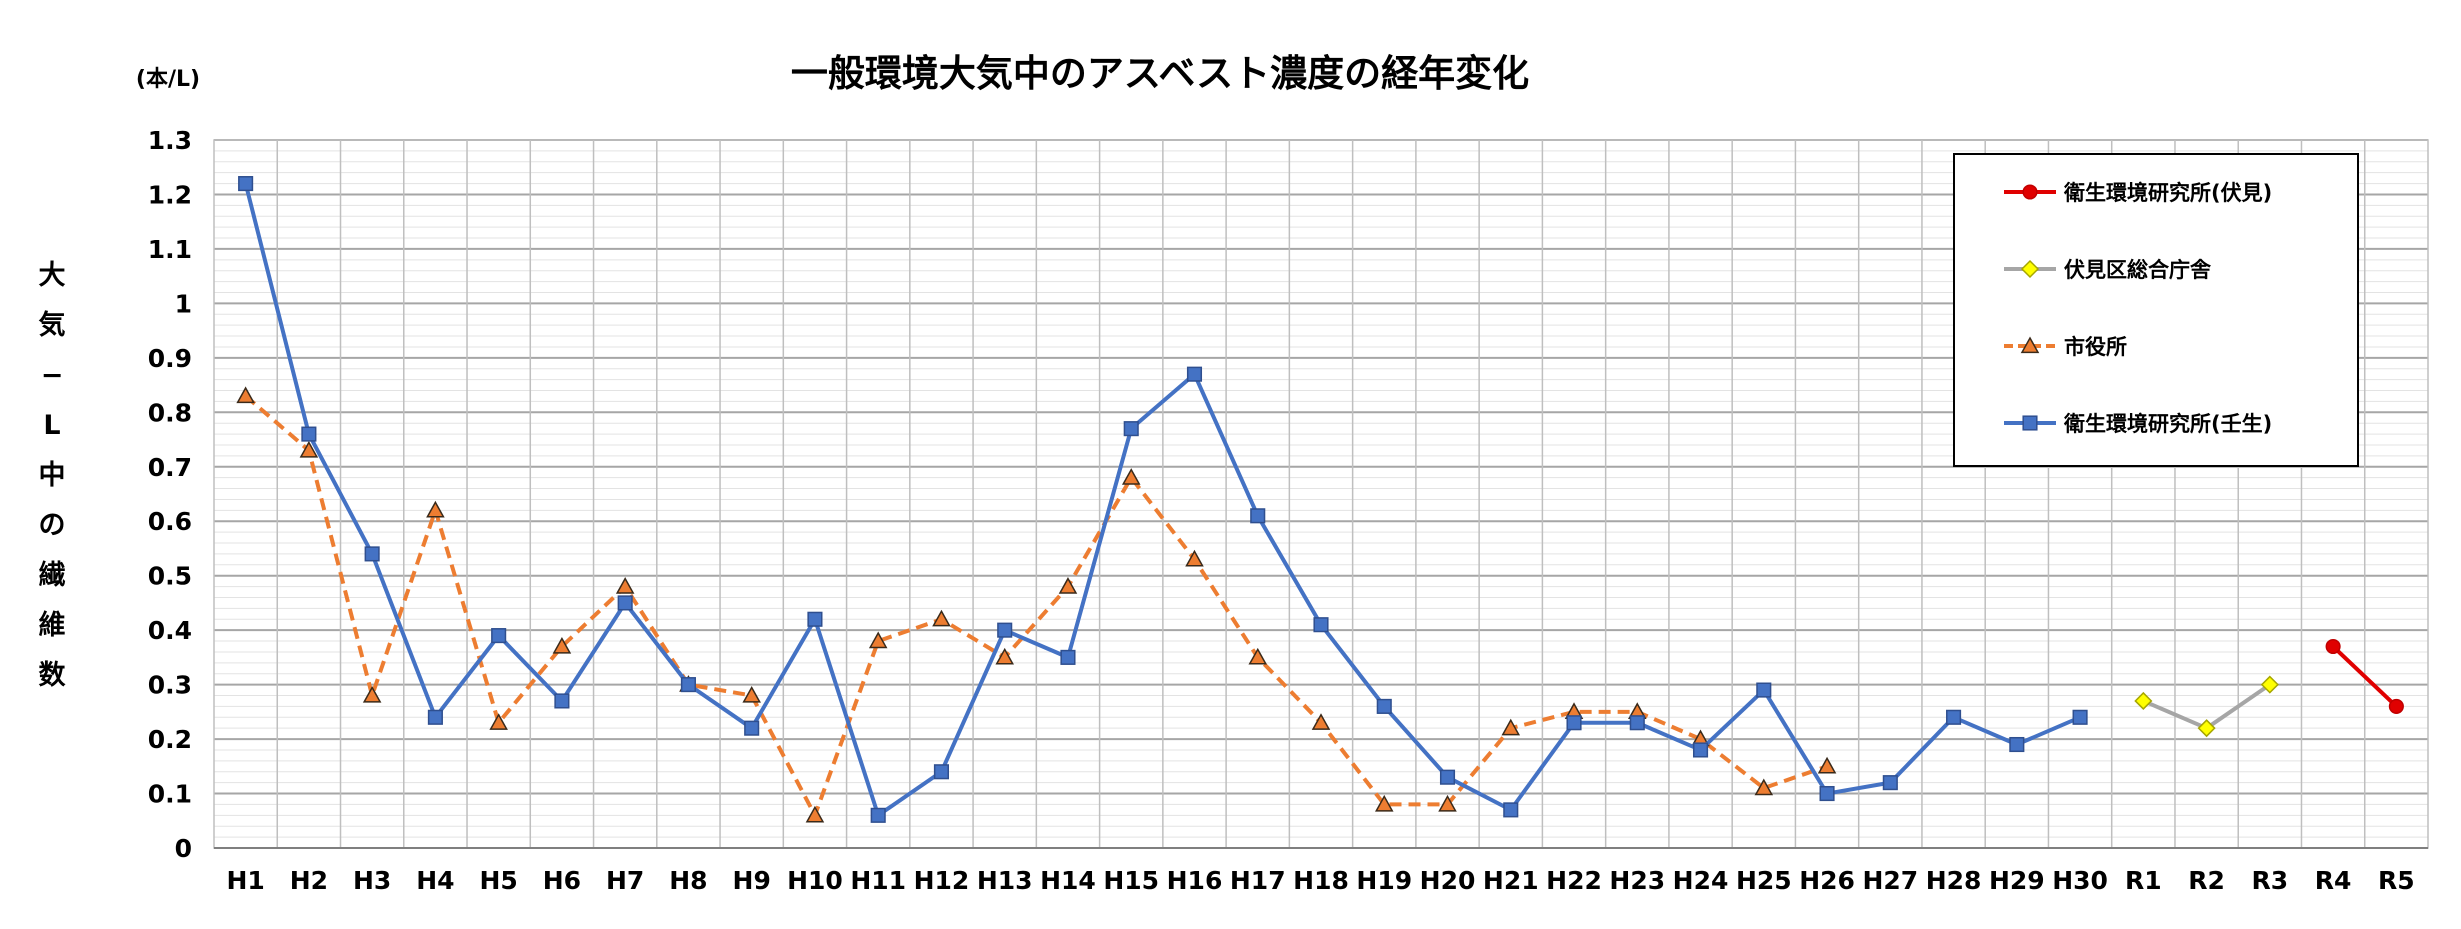 This screenshot has width=2461, height=929. Describe the element at coordinates (1574, 880) in the screenshot. I see `x-tick-label: H22` at that location.